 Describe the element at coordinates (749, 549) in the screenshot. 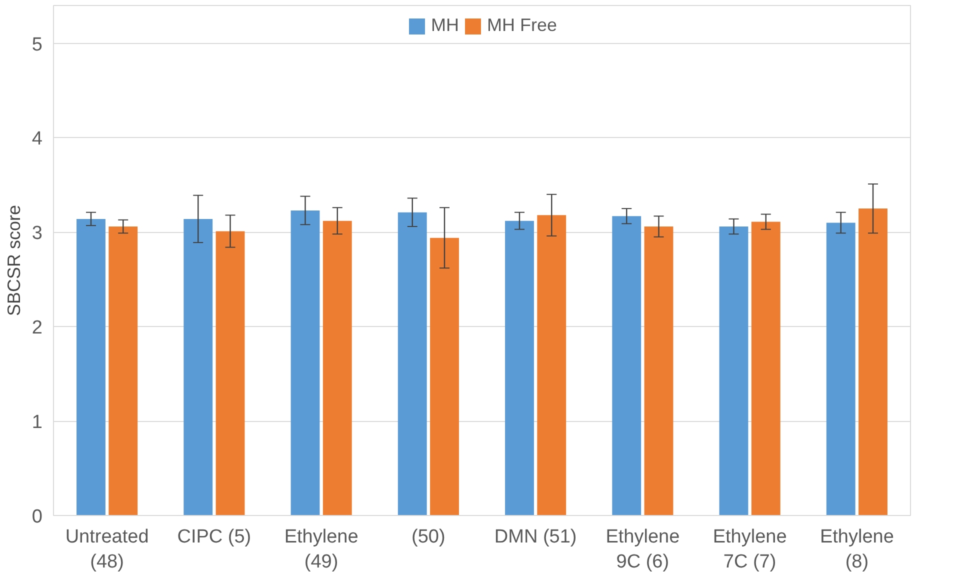

I see `x-tick-label: Ethylene 7C (7)` at that location.